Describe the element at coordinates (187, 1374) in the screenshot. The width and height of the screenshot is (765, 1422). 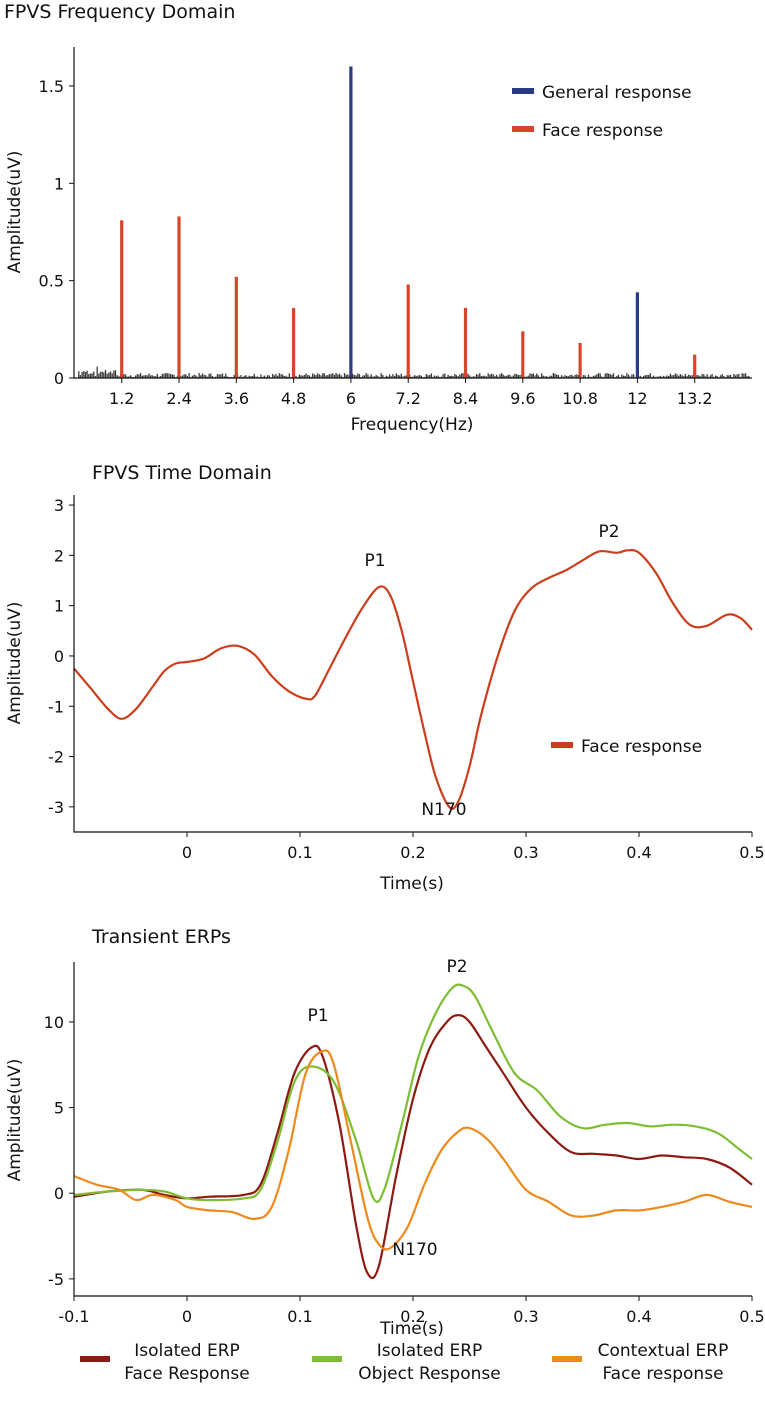
I see `legend-label-isolated-face-line2: Face Response` at that location.